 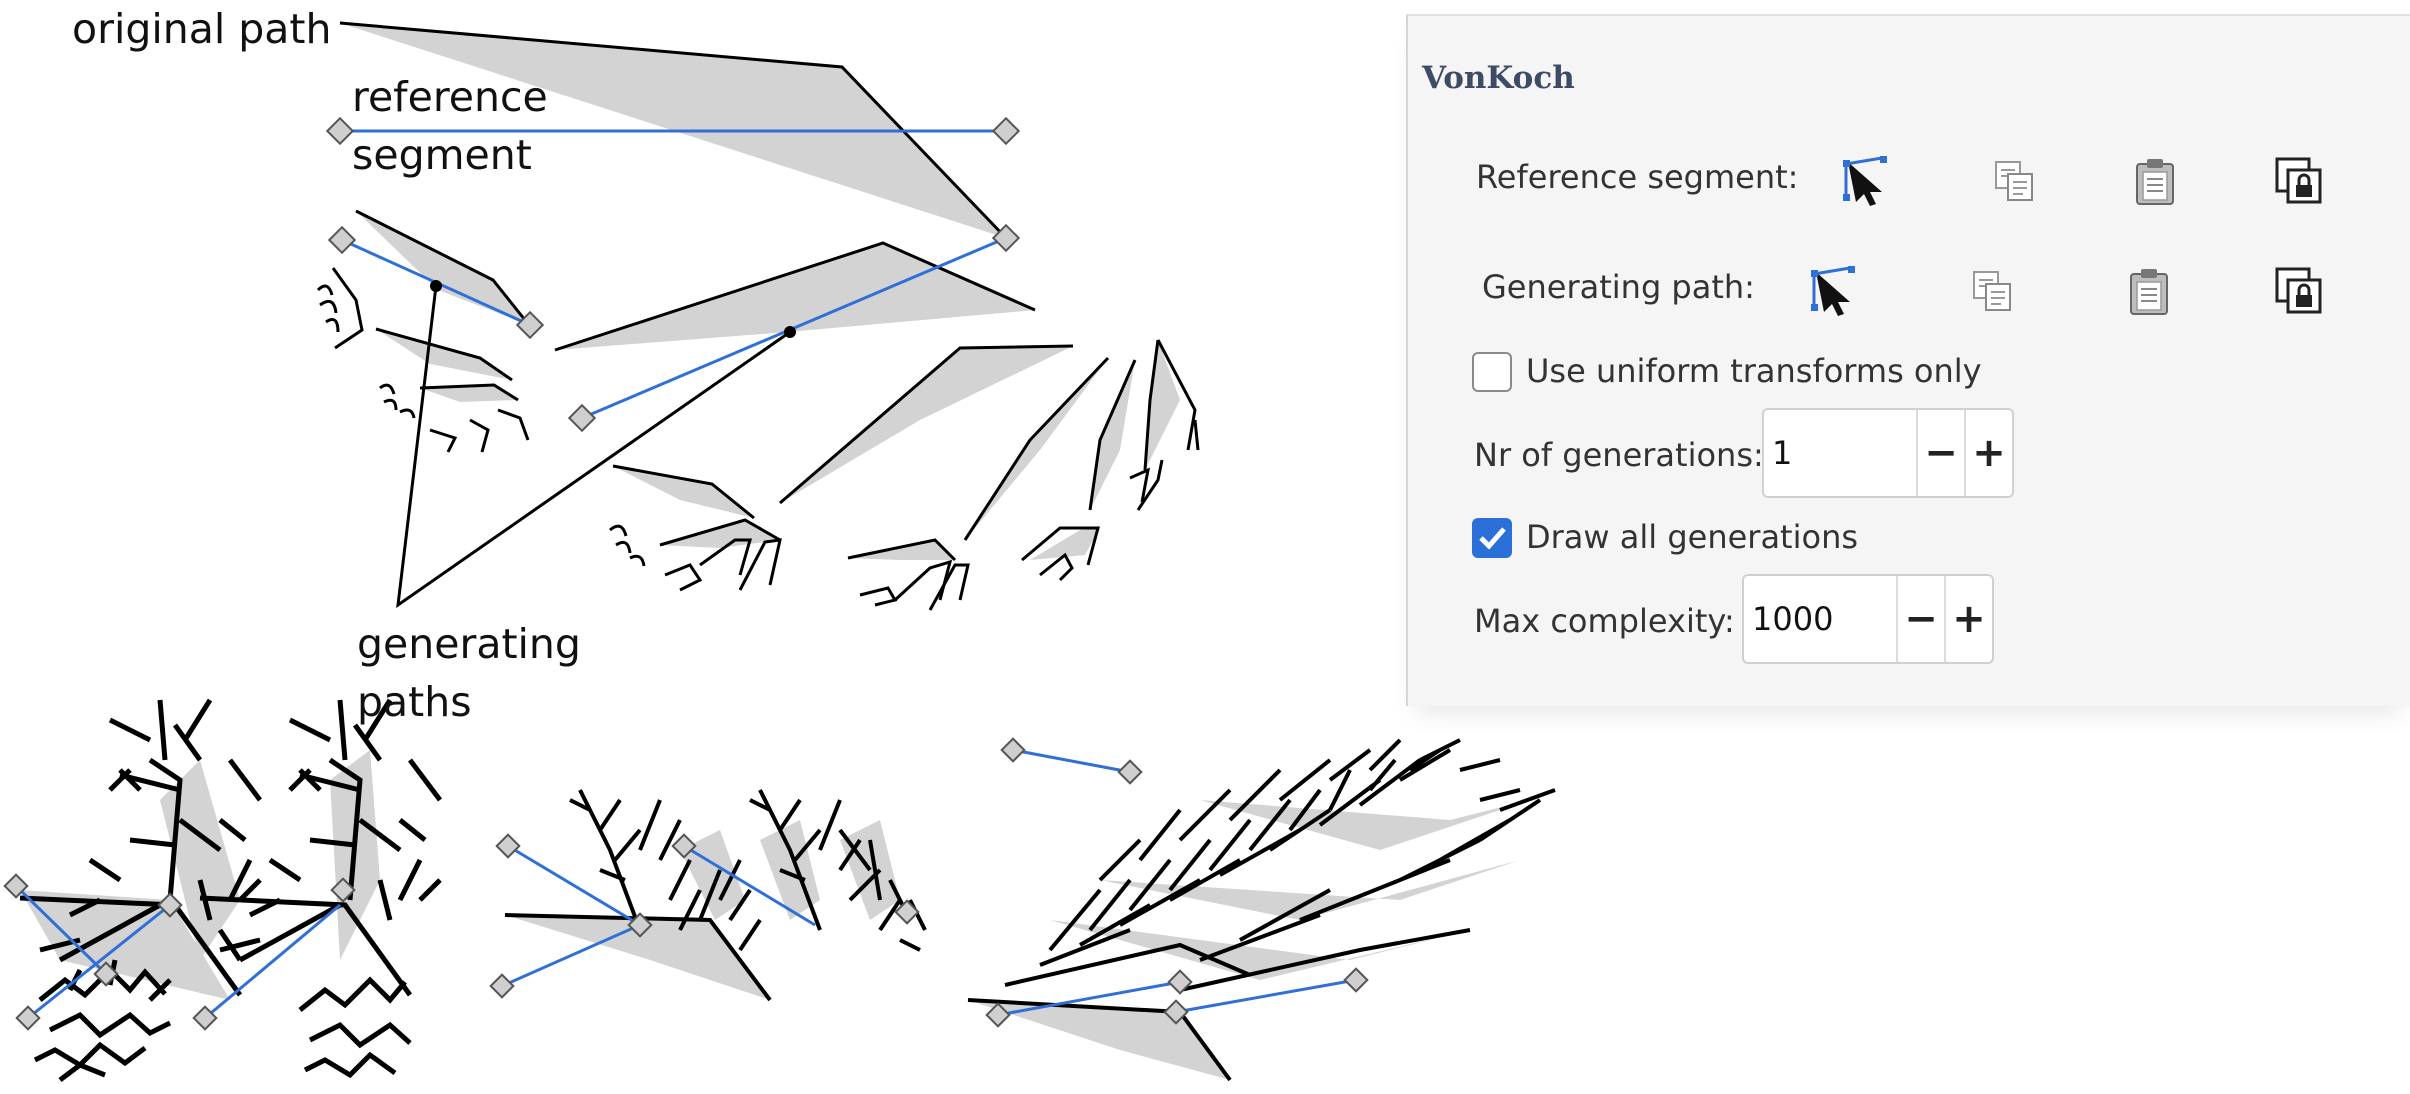 I want to click on nr-generations-spinbox: 1 − +, so click(x=1888, y=453).